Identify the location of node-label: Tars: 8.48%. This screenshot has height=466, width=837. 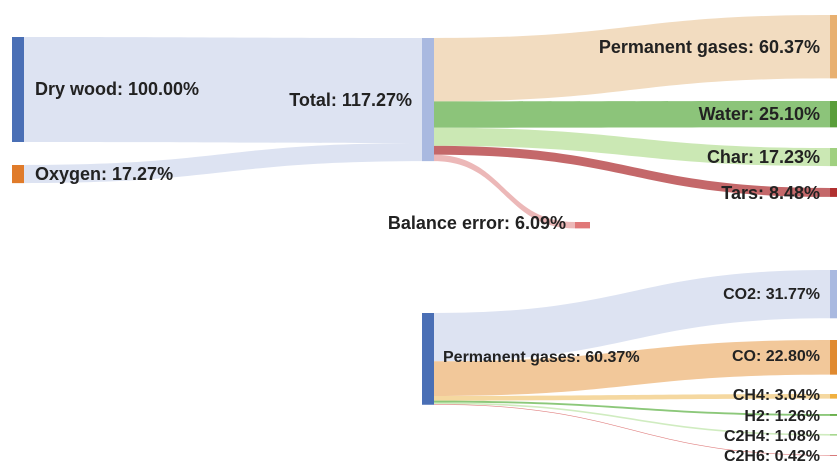
(770, 193).